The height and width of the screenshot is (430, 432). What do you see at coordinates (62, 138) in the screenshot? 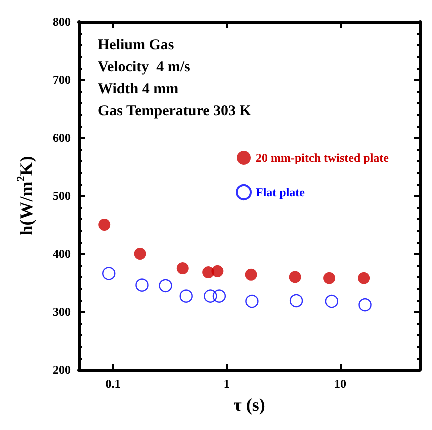
I see `y-tick-label: 600` at bounding box center [62, 138].